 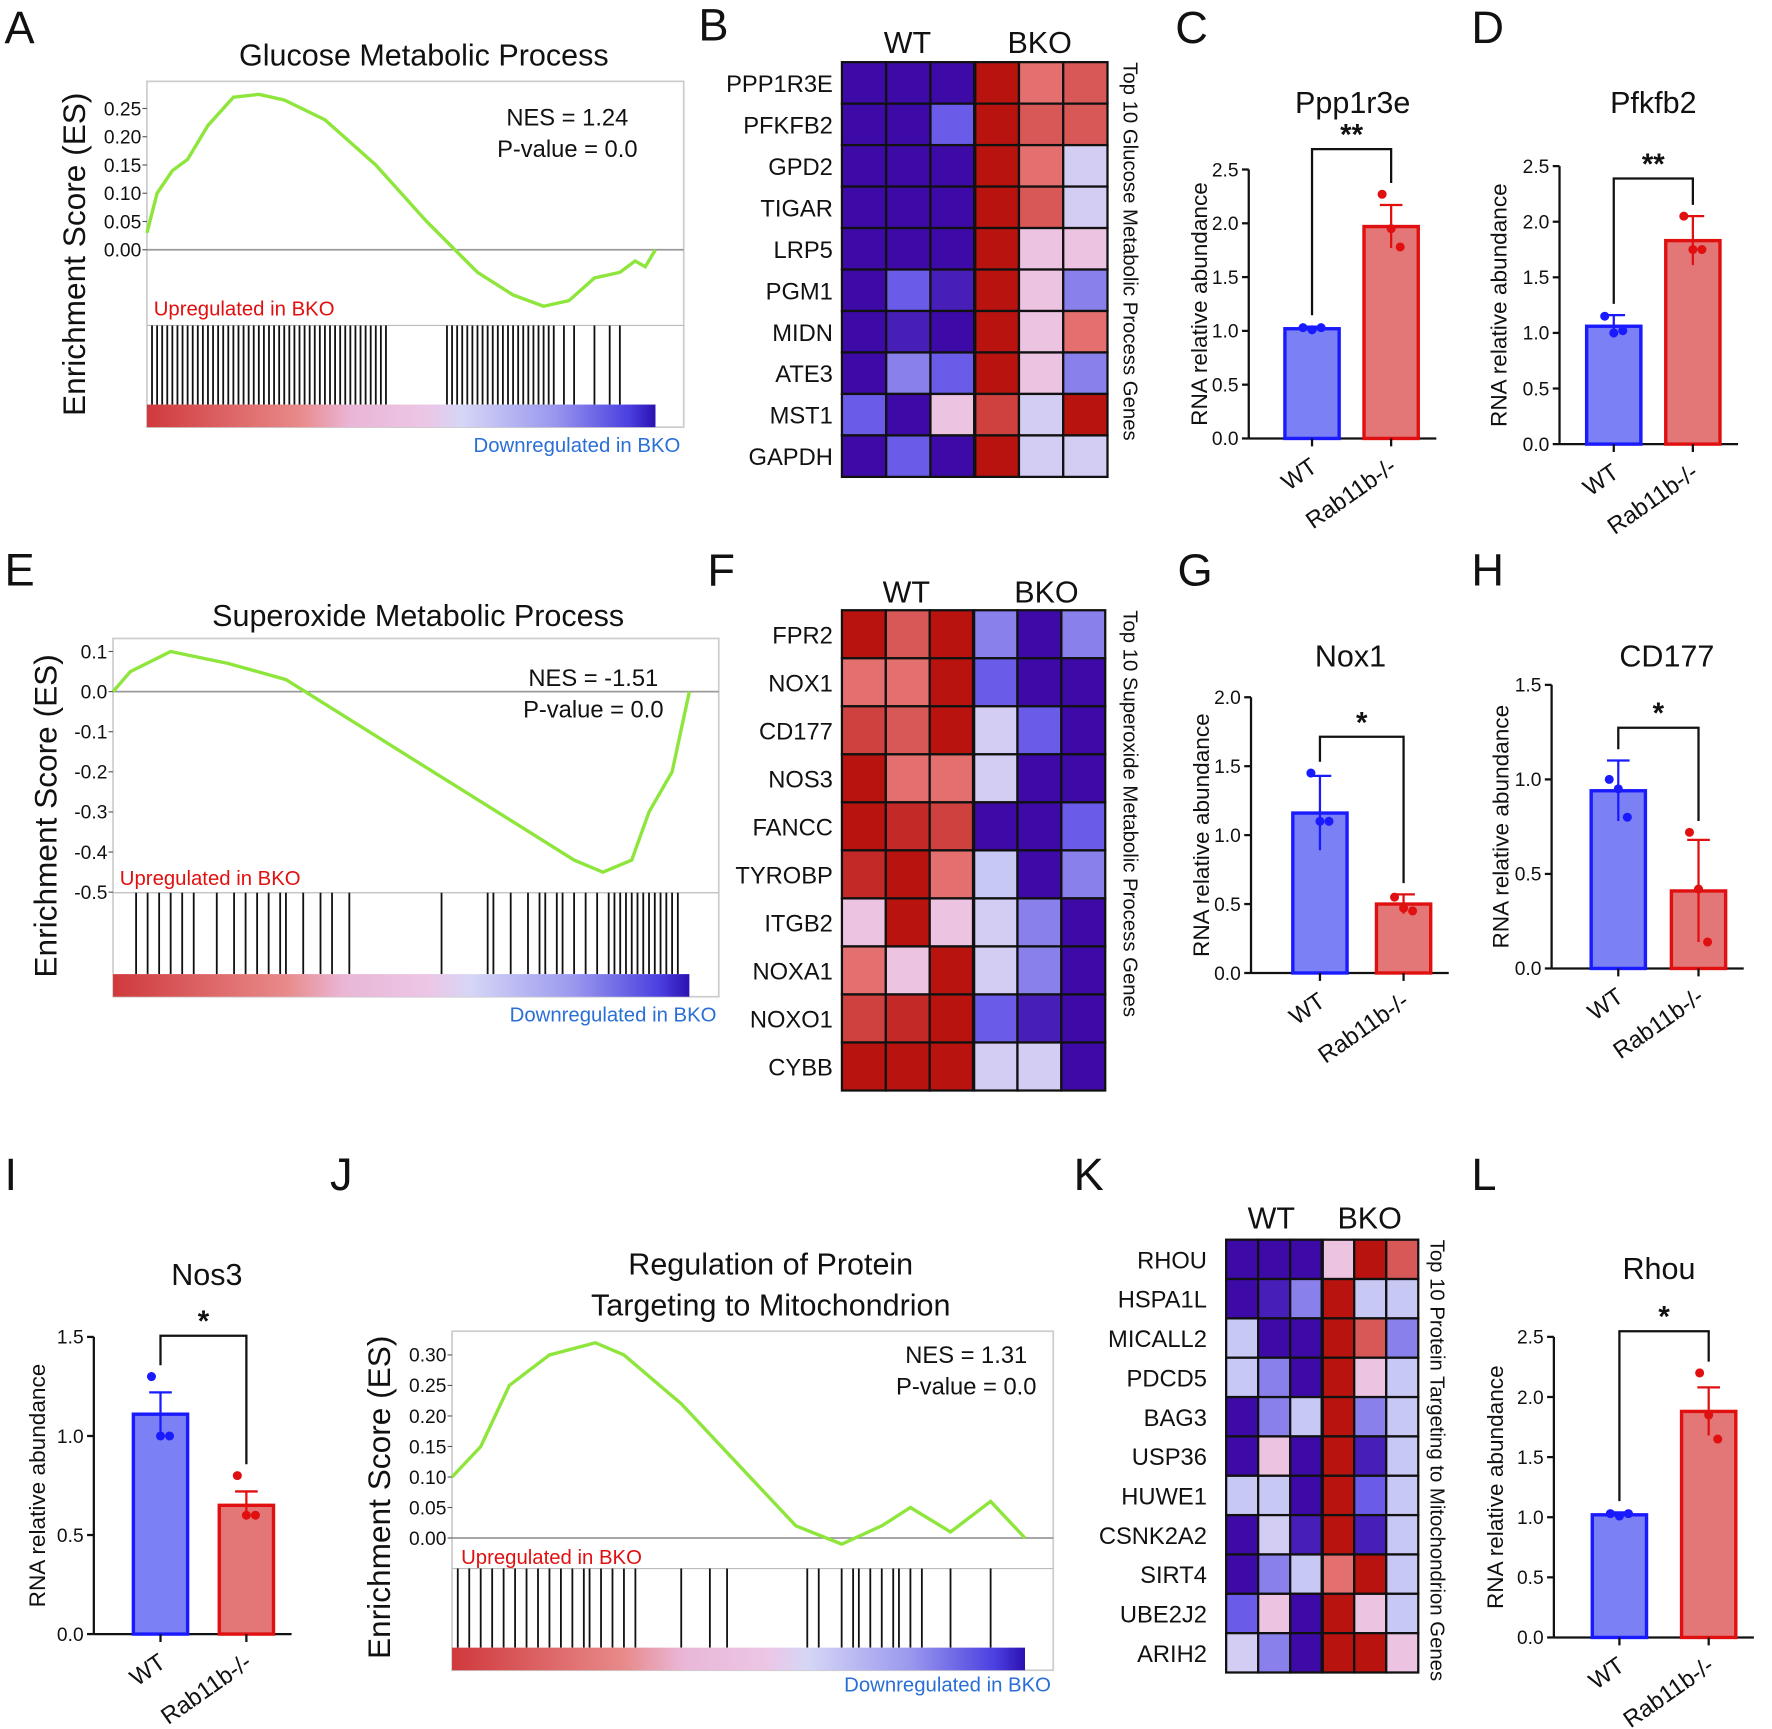 I want to click on group-header-wt: WT, so click(x=906, y=592).